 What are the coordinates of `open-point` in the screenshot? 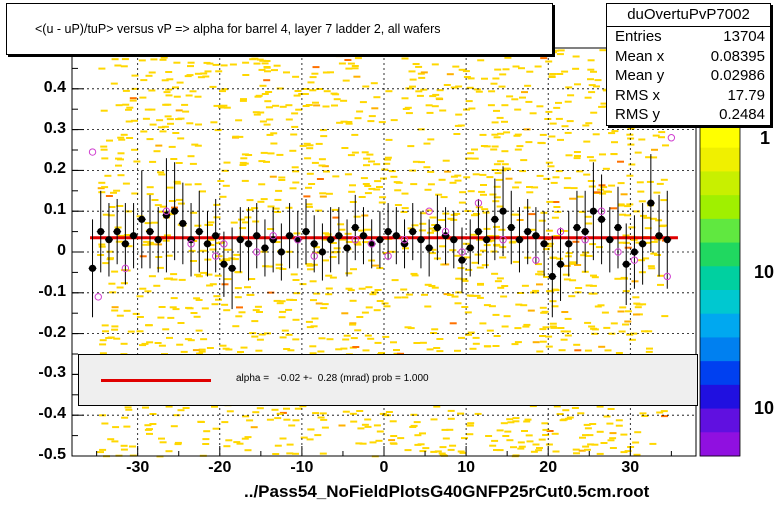 It's located at (462, 252).